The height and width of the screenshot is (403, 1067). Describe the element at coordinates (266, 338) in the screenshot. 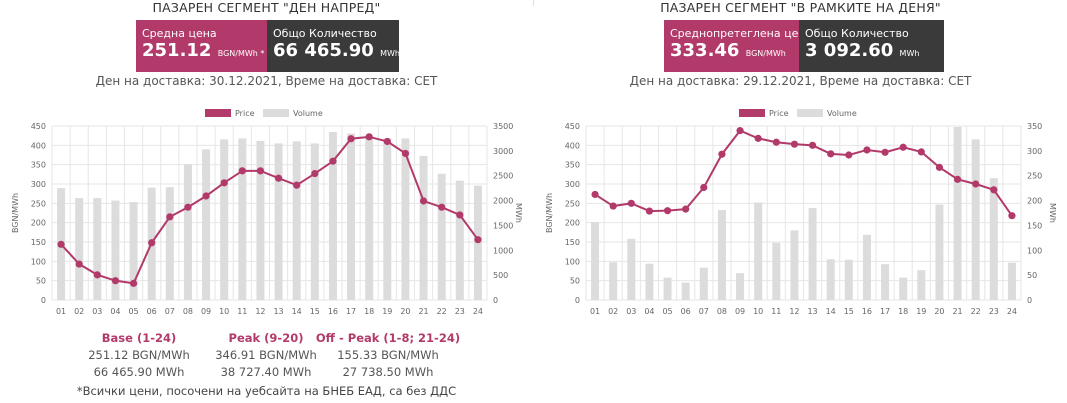

I see `stat-peak-label: Peak (9-20)` at that location.